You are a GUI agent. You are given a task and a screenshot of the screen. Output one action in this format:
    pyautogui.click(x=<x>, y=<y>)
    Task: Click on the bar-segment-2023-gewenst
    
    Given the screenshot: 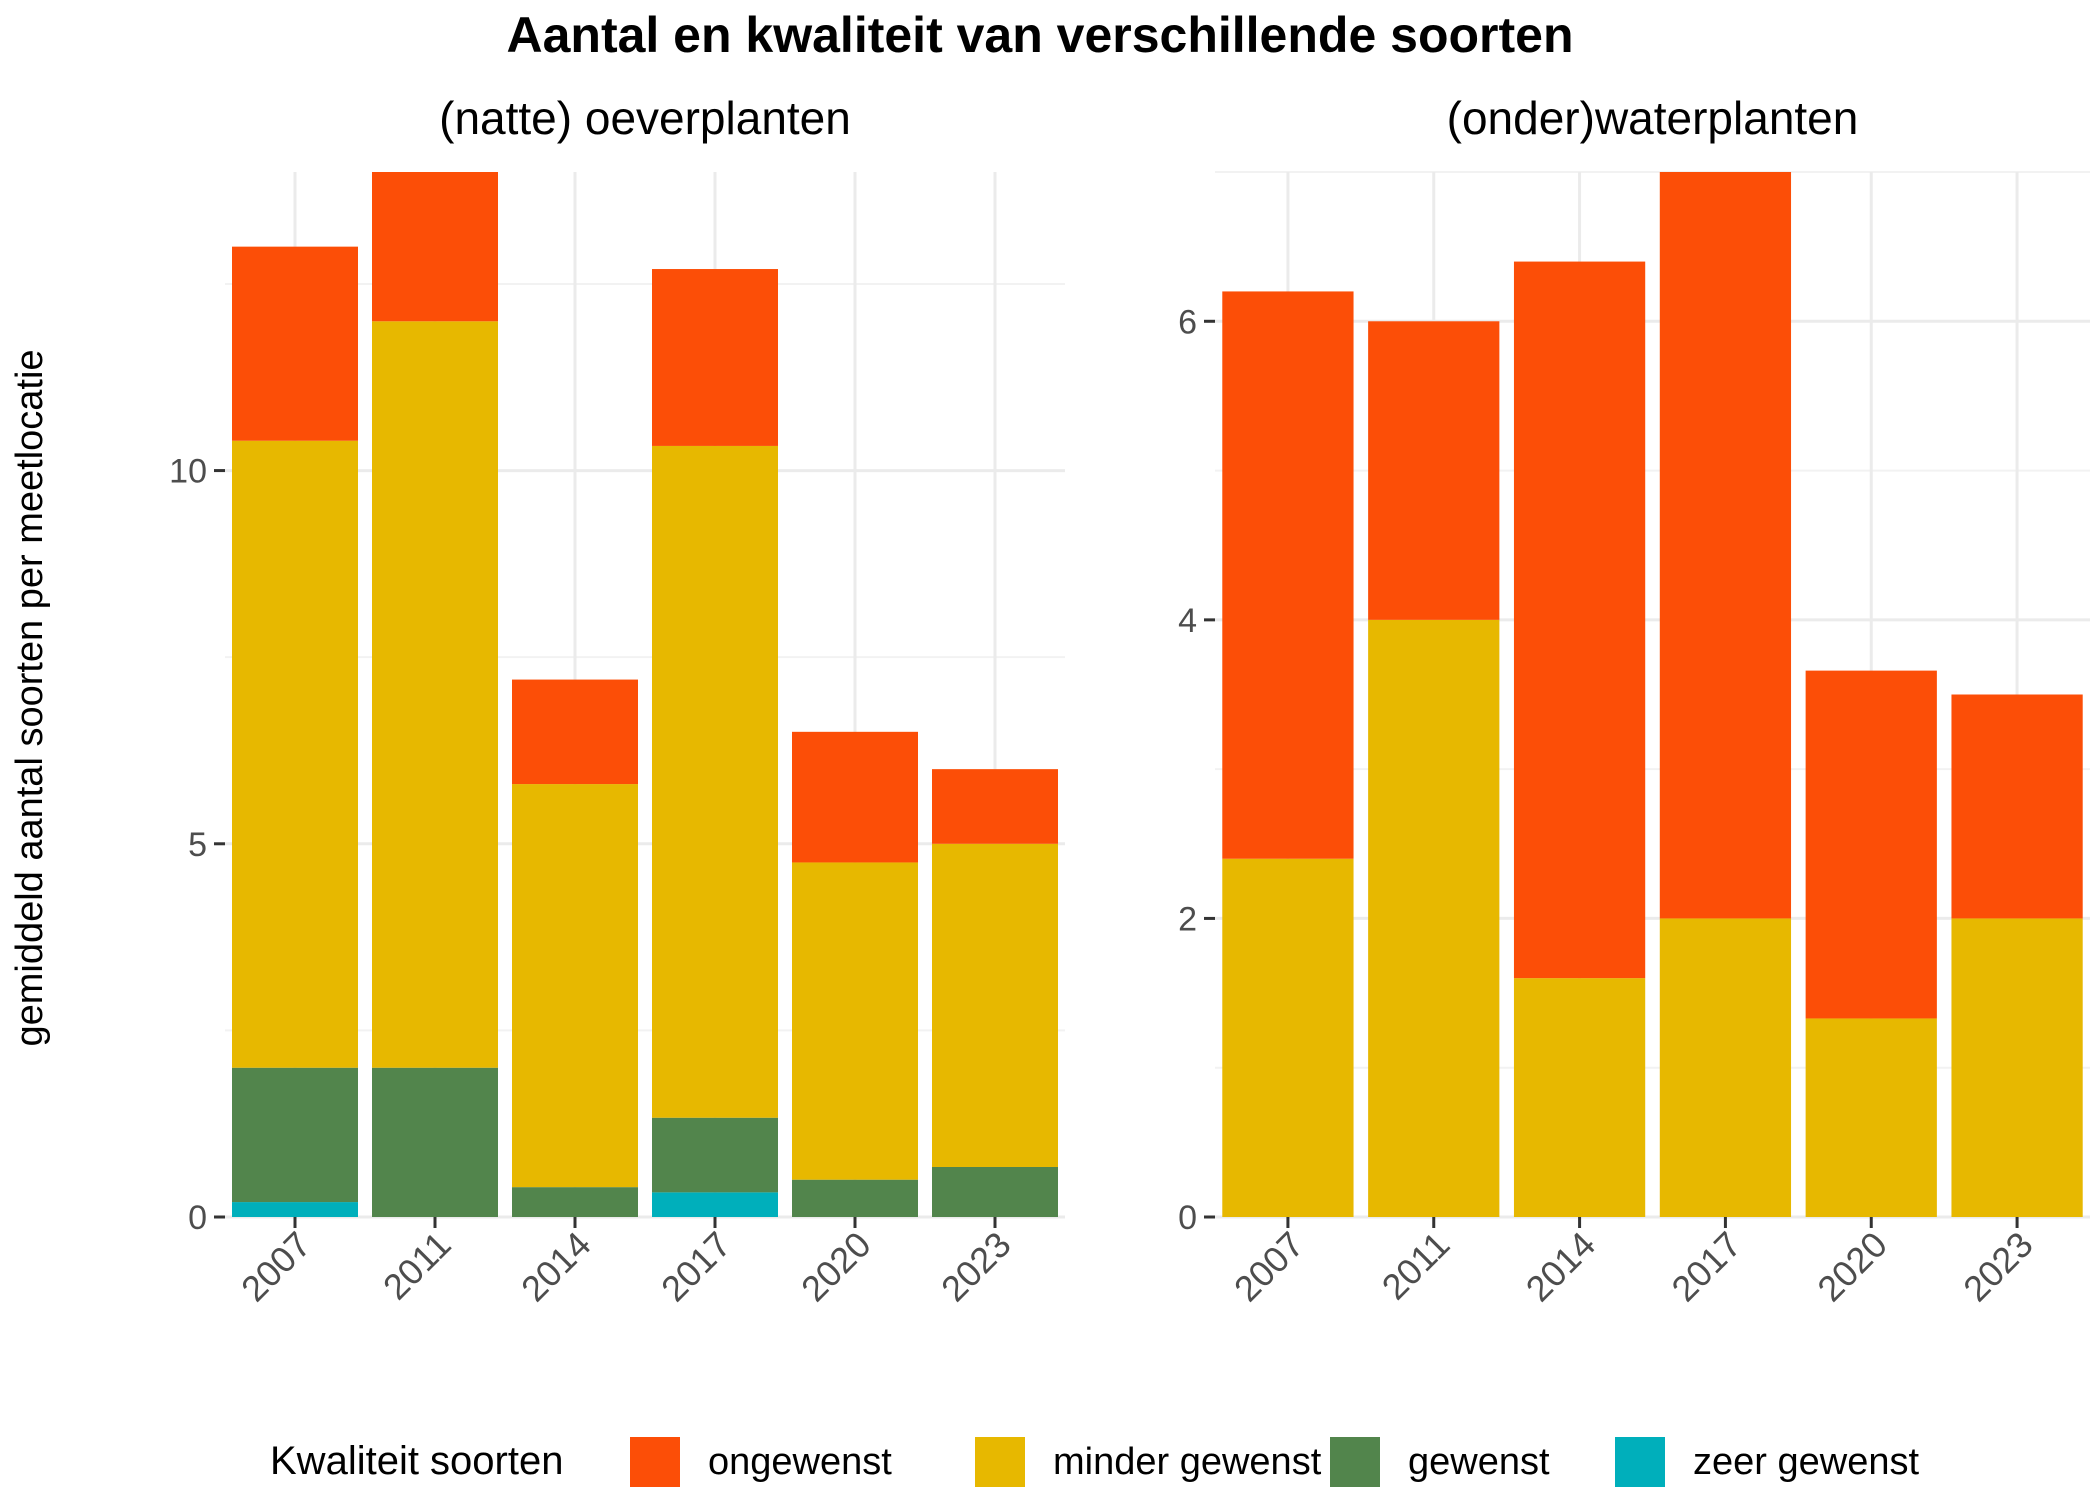 What is the action you would take?
    pyautogui.click(x=995, y=1191)
    